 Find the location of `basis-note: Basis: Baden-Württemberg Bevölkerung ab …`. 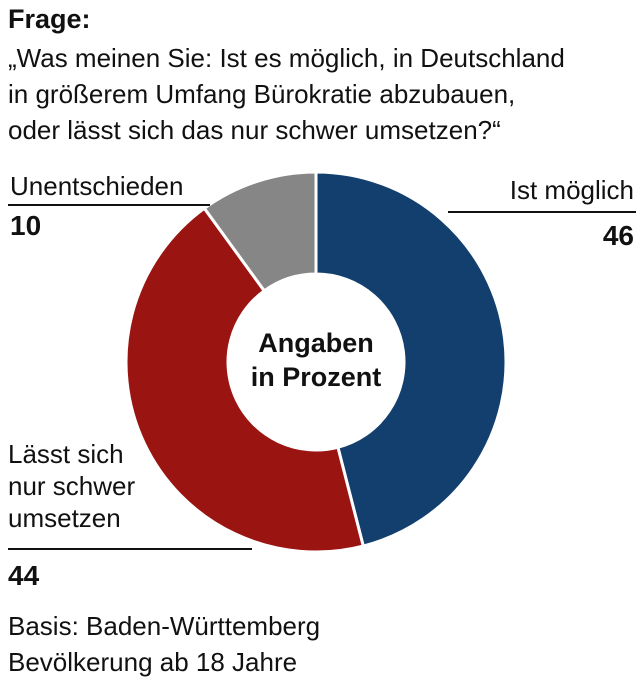

basis-note: Basis: Baden-Württemberg Bevölkerung ab … is located at coordinates (164, 644).